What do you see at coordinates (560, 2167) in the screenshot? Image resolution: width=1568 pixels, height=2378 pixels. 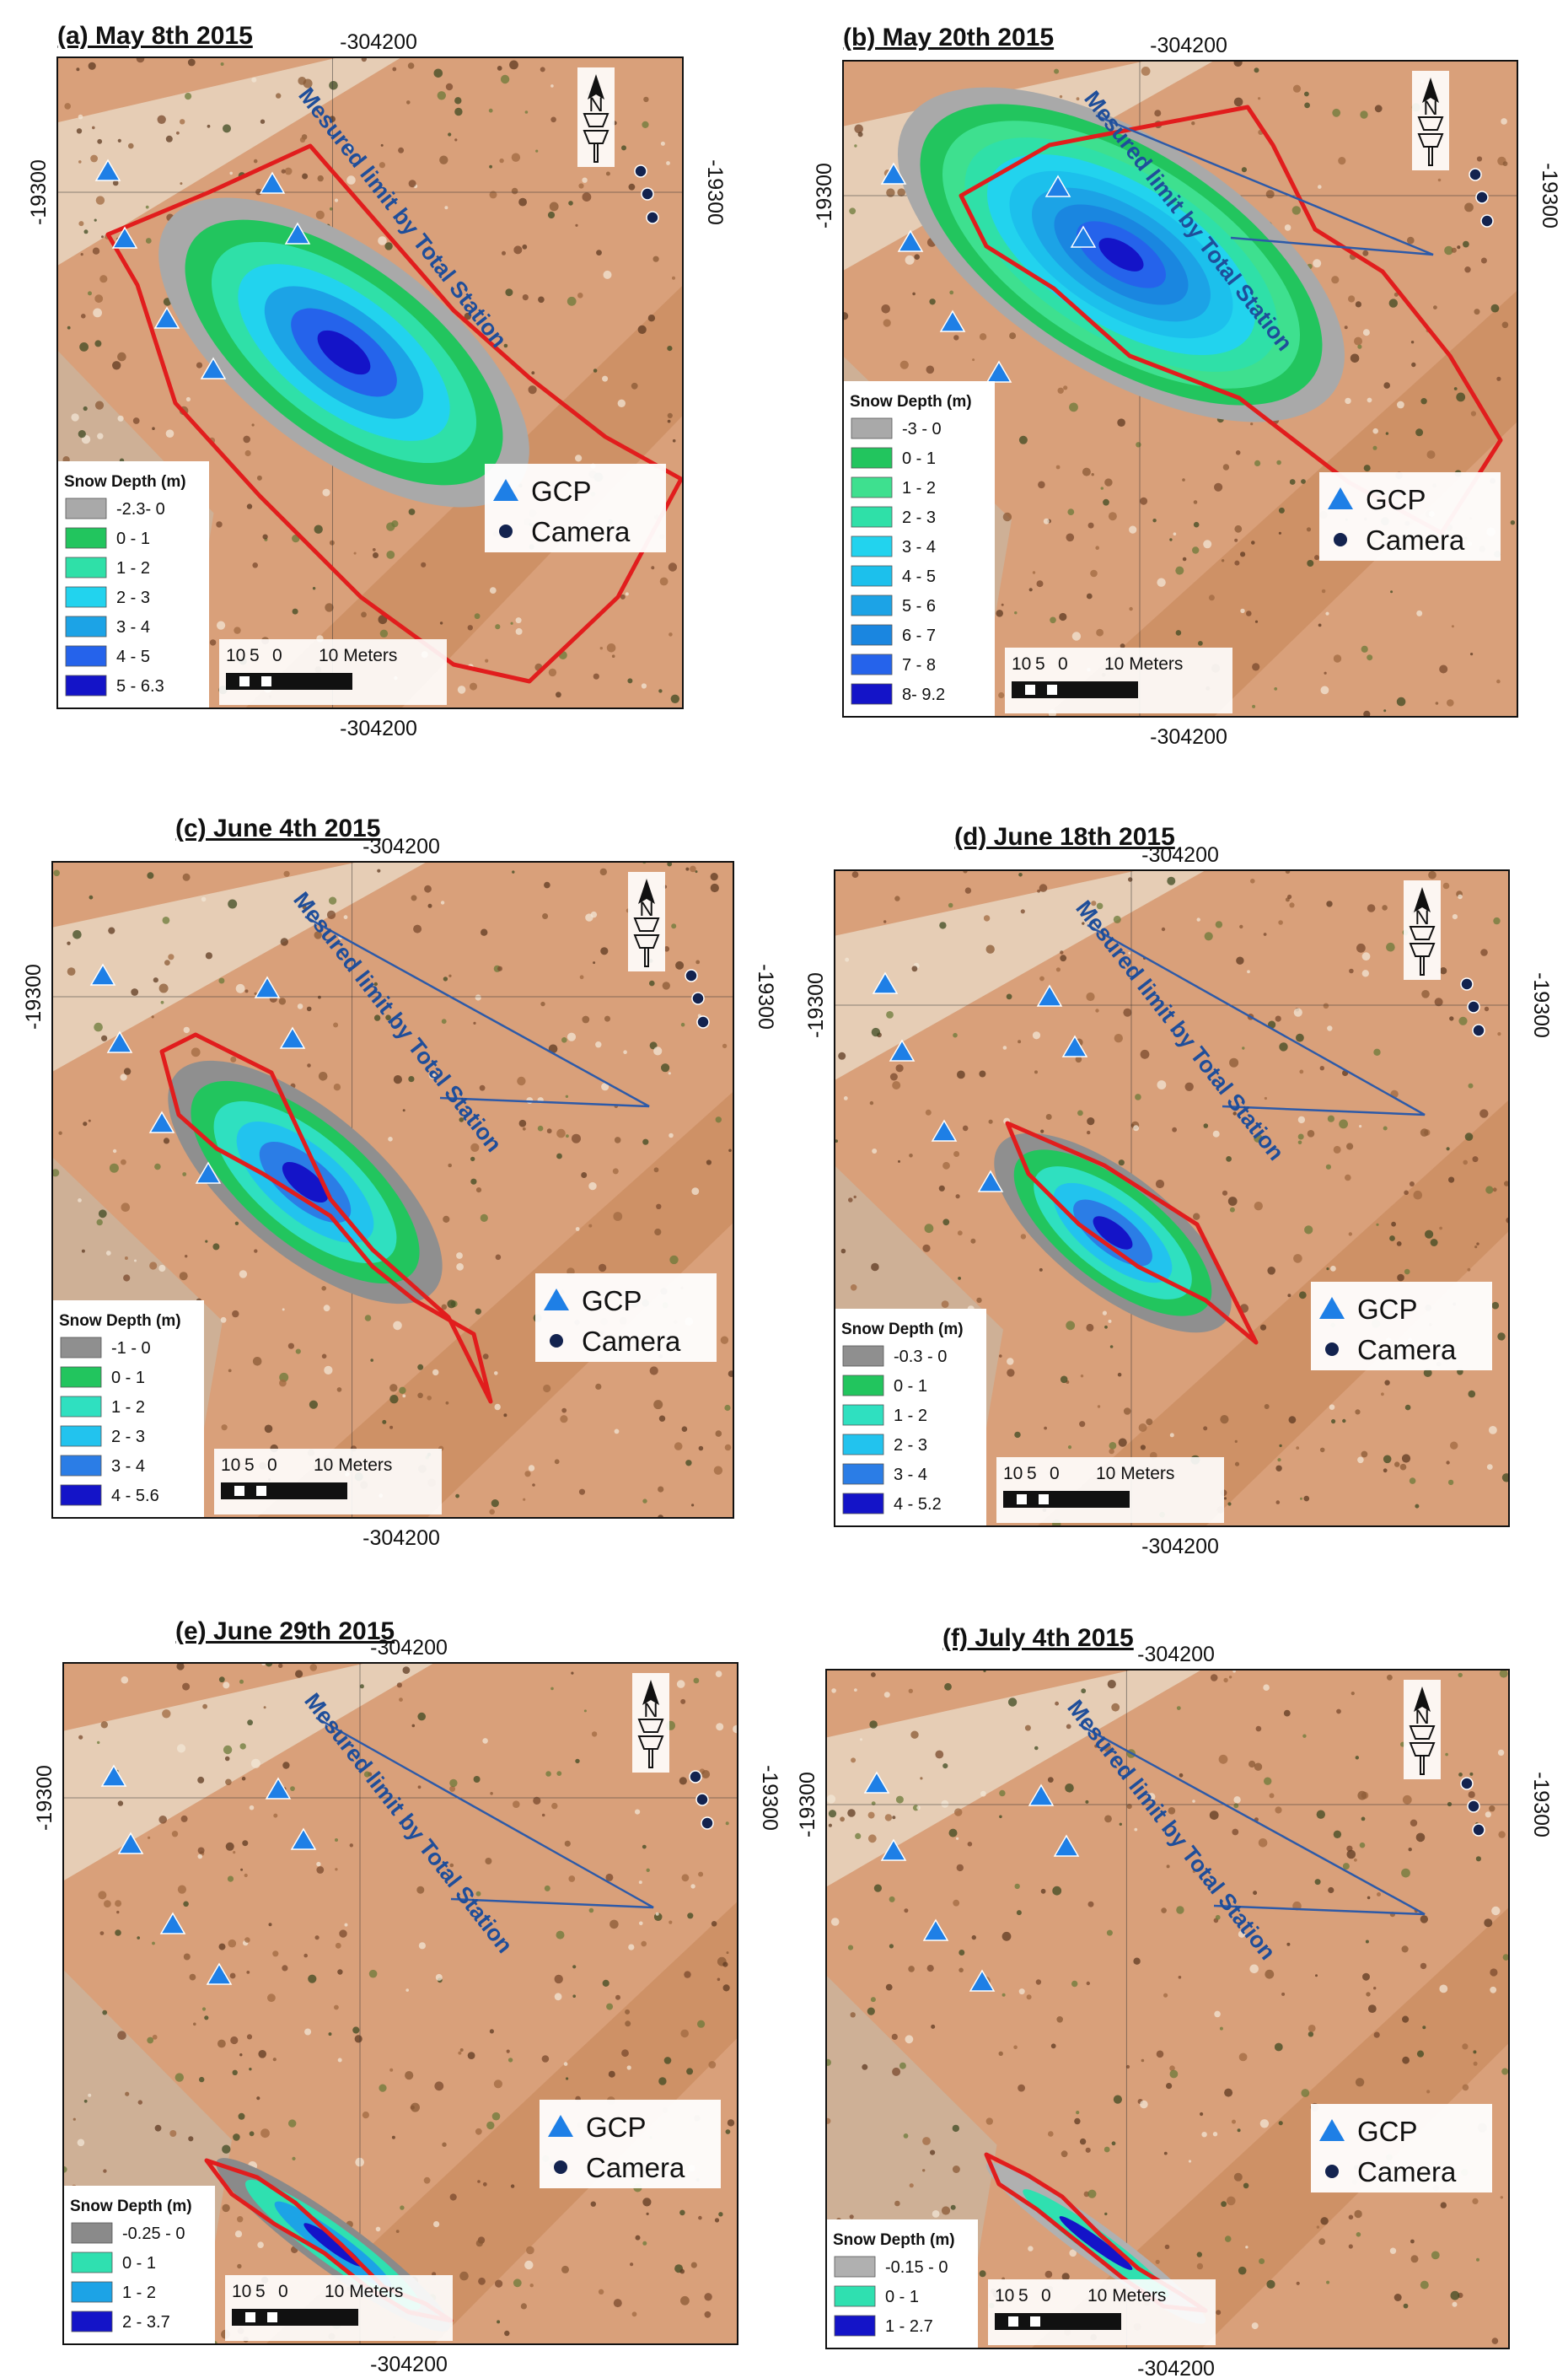 I see `camera-key-icon` at bounding box center [560, 2167].